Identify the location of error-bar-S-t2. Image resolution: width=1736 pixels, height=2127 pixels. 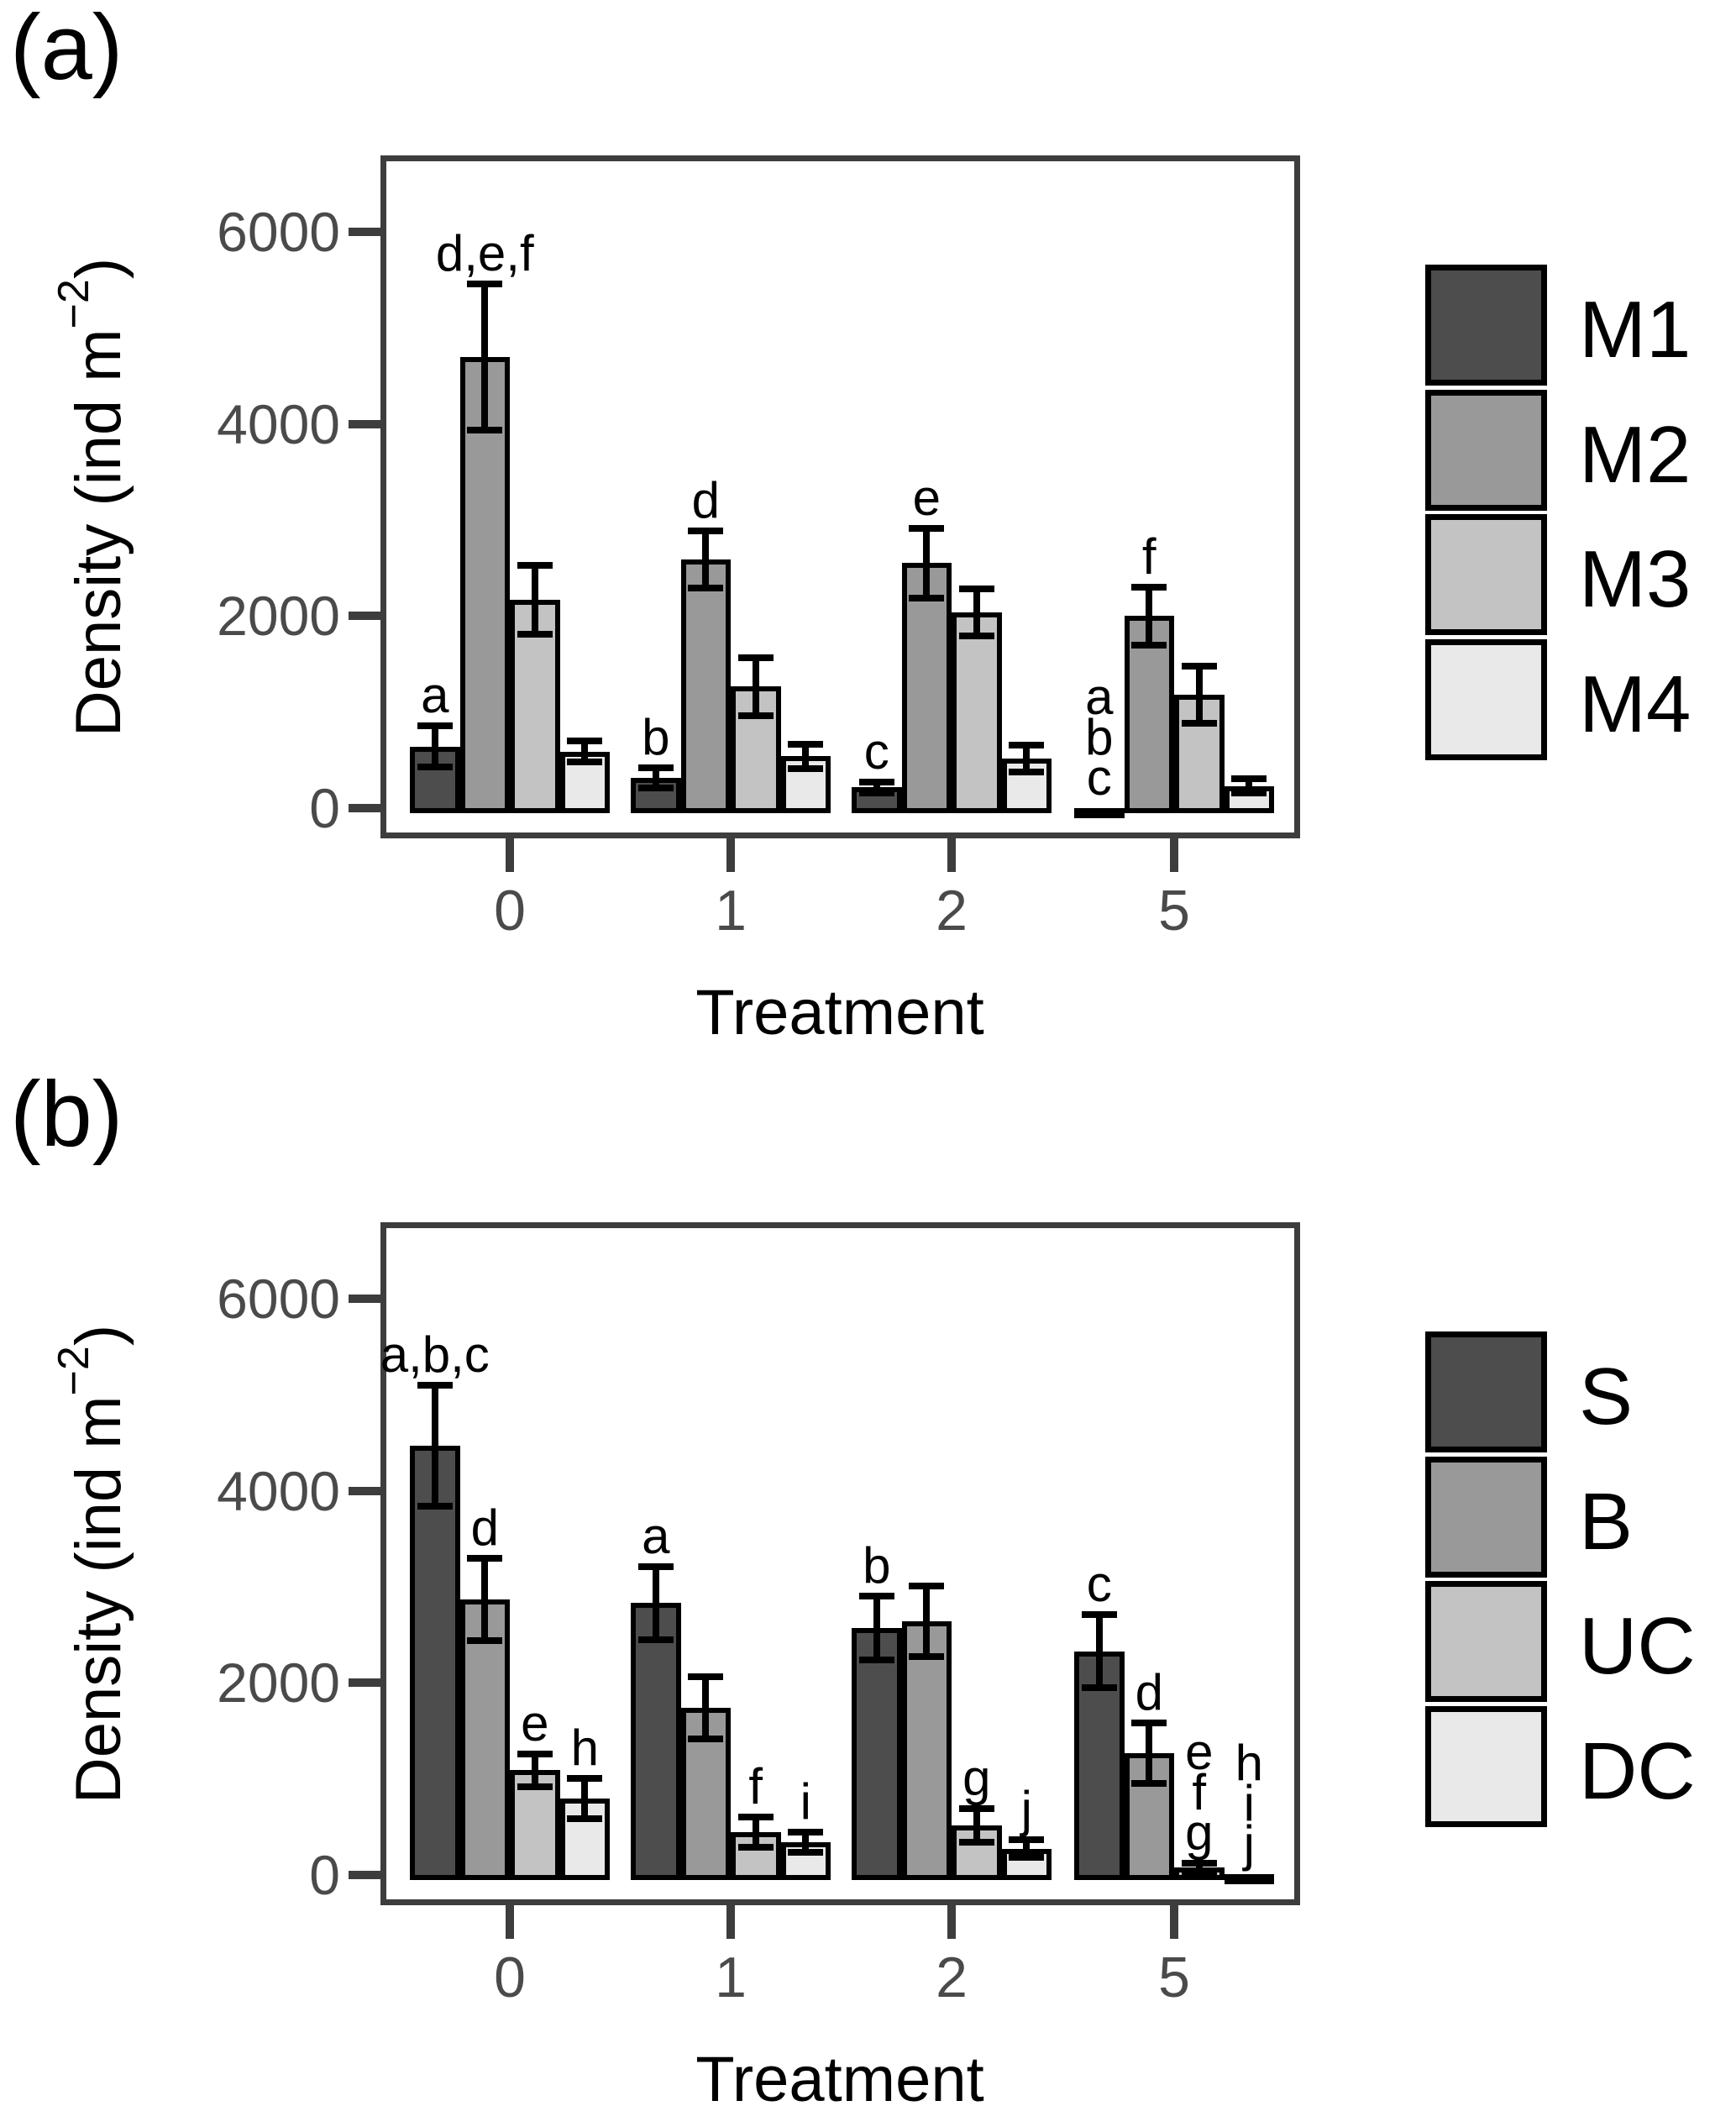
(876, 1628).